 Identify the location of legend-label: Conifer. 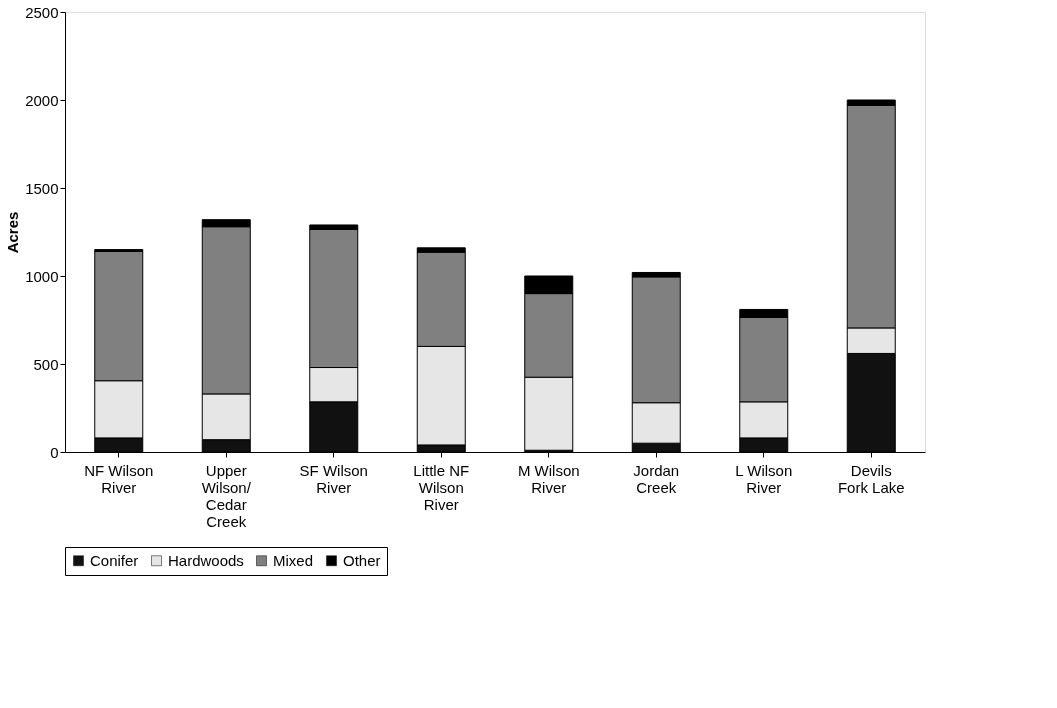
(114, 560).